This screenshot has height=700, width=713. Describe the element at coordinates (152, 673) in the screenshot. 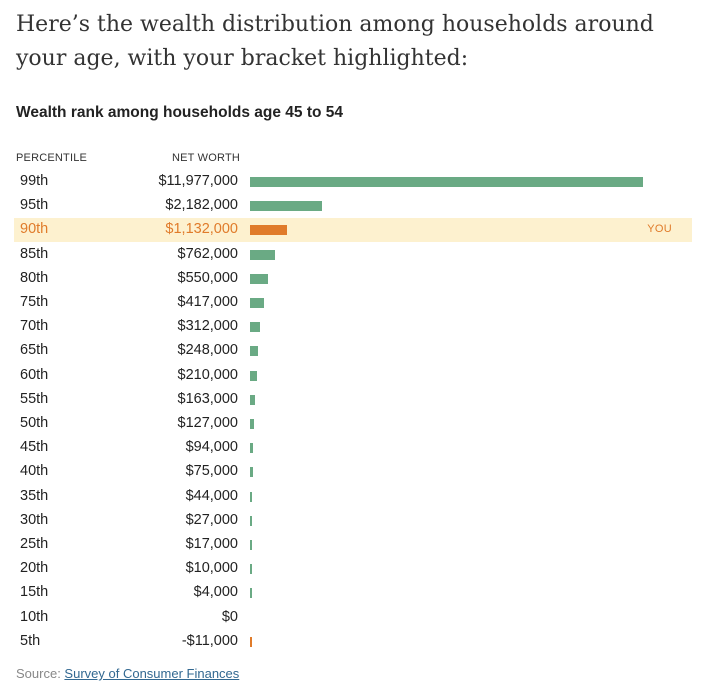

I see `source-link: Survey of Consumer Finances` at that location.